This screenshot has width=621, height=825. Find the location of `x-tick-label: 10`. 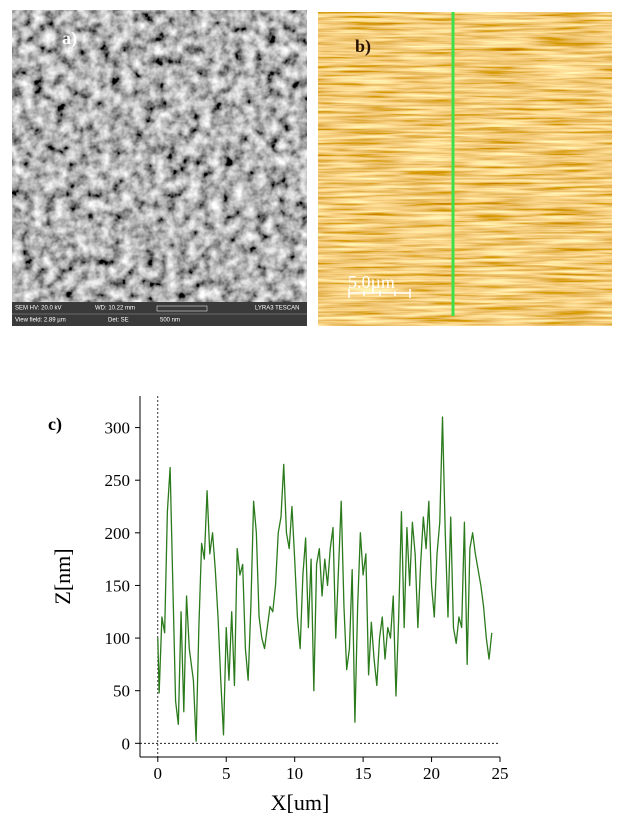

x-tick-label: 10 is located at coordinates (294, 773).